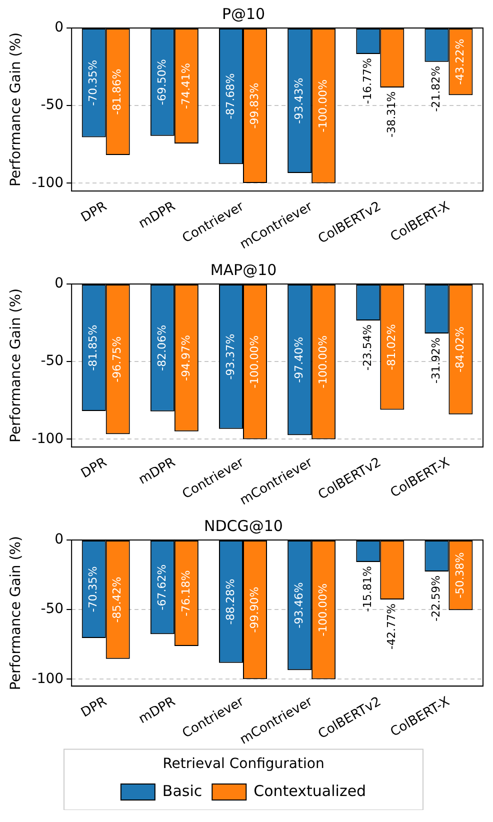  What do you see at coordinates (367, 347) in the screenshot?
I see `data-label: -23.54%` at bounding box center [367, 347].